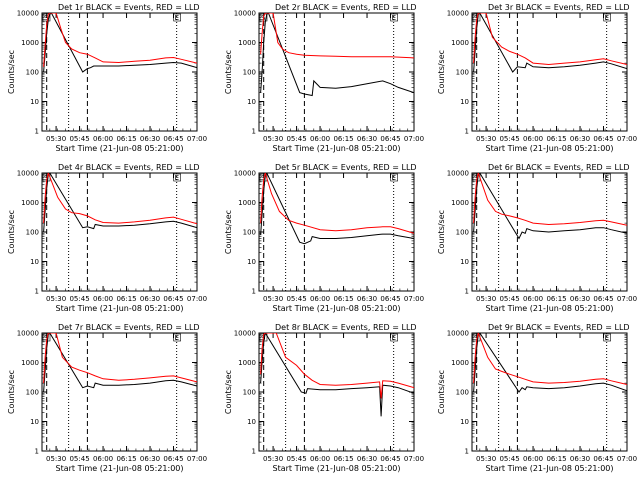  I want to click on x-tick-label: 06:30, so click(580, 299).